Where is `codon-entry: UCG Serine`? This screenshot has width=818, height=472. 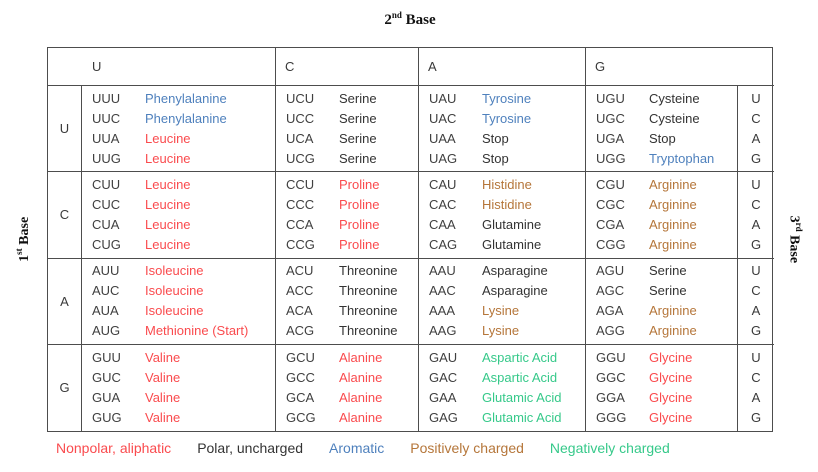 codon-entry: UCG Serine is located at coordinates (352, 159).